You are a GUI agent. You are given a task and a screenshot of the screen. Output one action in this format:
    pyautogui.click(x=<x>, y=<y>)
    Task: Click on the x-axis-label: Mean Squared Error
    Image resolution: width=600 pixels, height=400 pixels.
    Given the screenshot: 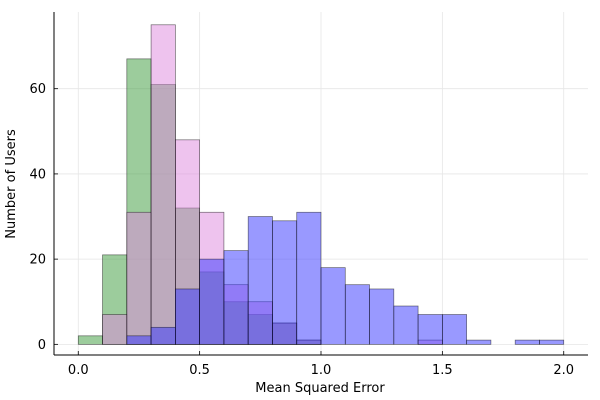 What is the action you would take?
    pyautogui.click(x=320, y=388)
    